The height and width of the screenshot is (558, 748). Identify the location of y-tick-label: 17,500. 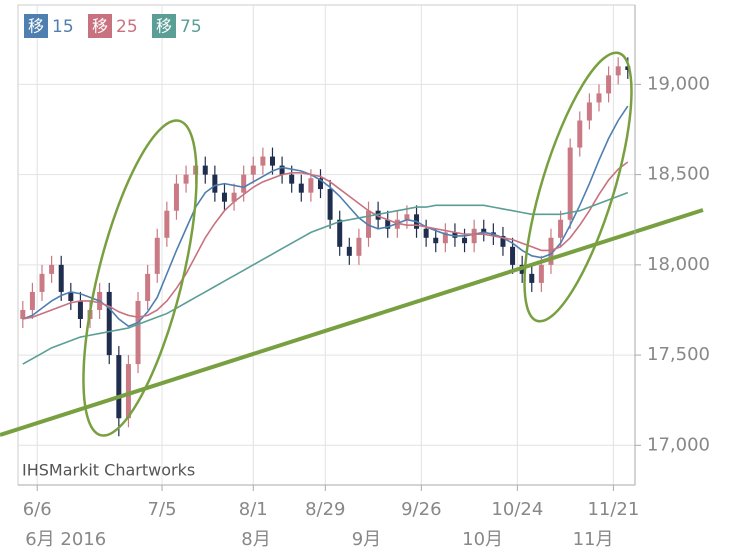
(678, 354).